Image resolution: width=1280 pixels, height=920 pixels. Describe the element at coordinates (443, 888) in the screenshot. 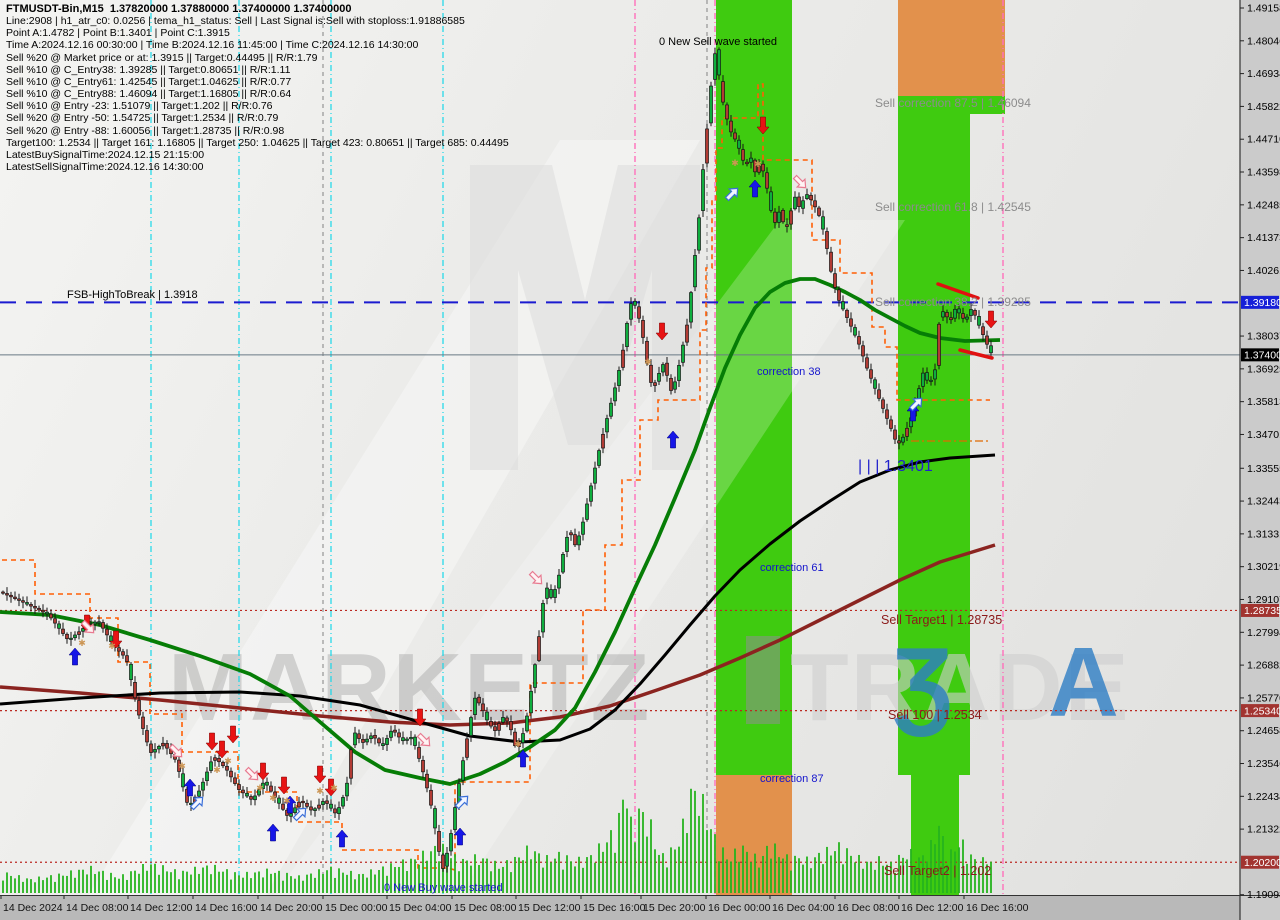

I see `annotation-label: 0 New Buy wave started` at that location.